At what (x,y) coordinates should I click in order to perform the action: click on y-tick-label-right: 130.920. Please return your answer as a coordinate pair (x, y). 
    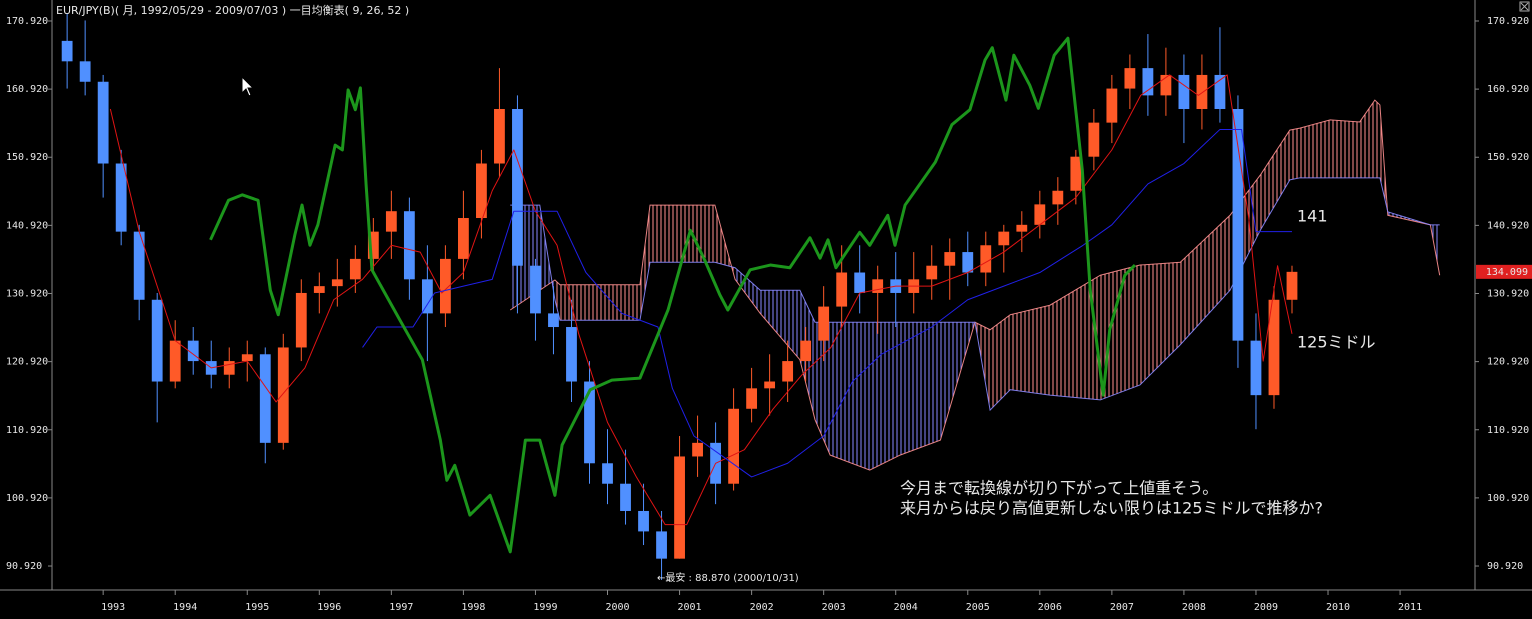
    Looking at the image, I should click on (1508, 294).